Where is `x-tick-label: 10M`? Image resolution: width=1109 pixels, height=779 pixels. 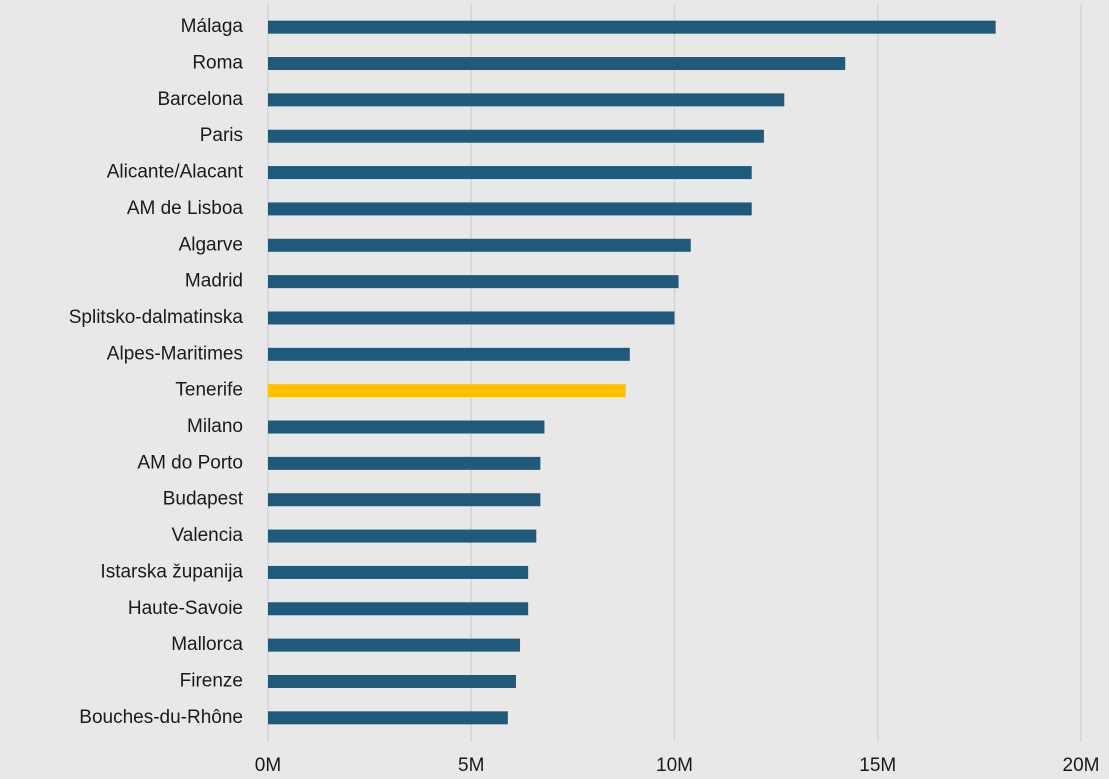 x-tick-label: 10M is located at coordinates (674, 765).